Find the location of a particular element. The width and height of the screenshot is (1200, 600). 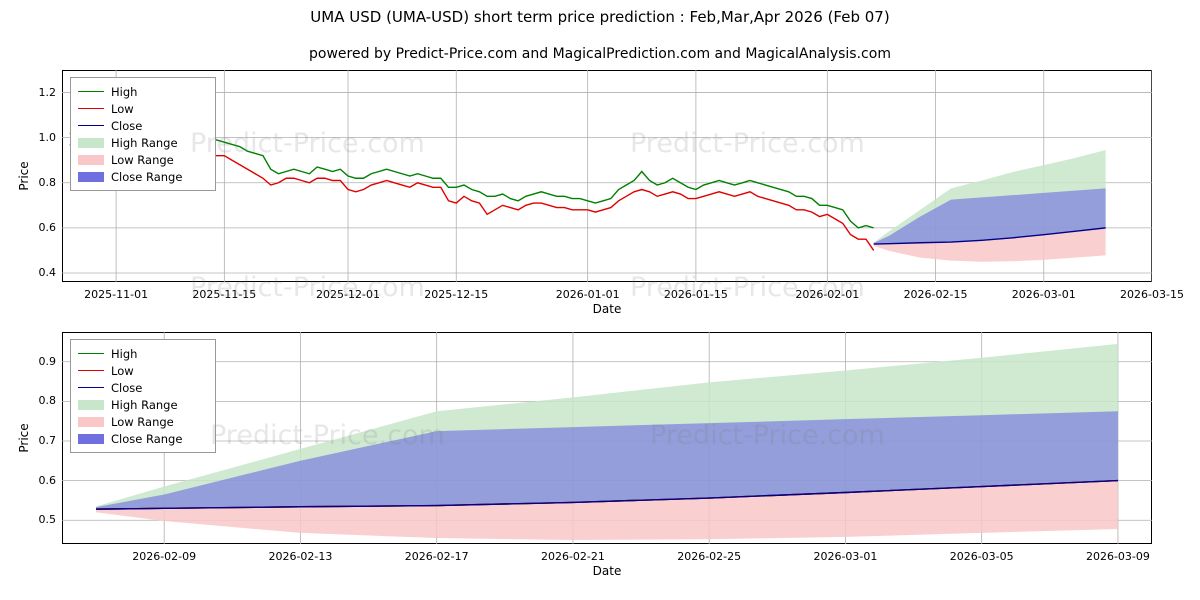

x-tick-label: 2026-02-13 is located at coordinates (300, 556).